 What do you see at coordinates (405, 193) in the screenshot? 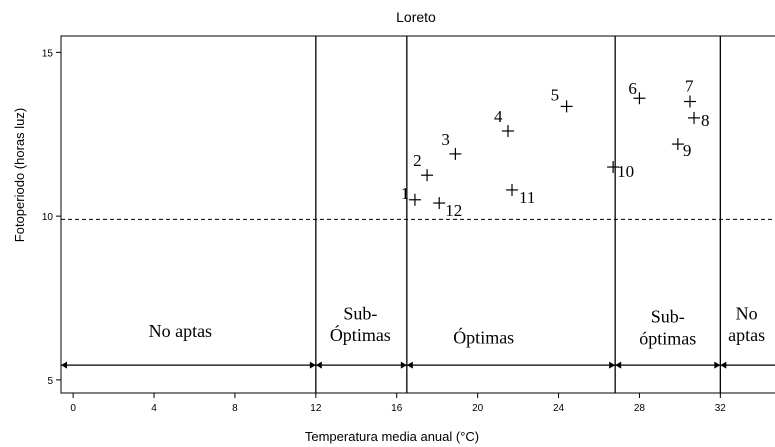
I see `point-label: 1` at bounding box center [405, 193].